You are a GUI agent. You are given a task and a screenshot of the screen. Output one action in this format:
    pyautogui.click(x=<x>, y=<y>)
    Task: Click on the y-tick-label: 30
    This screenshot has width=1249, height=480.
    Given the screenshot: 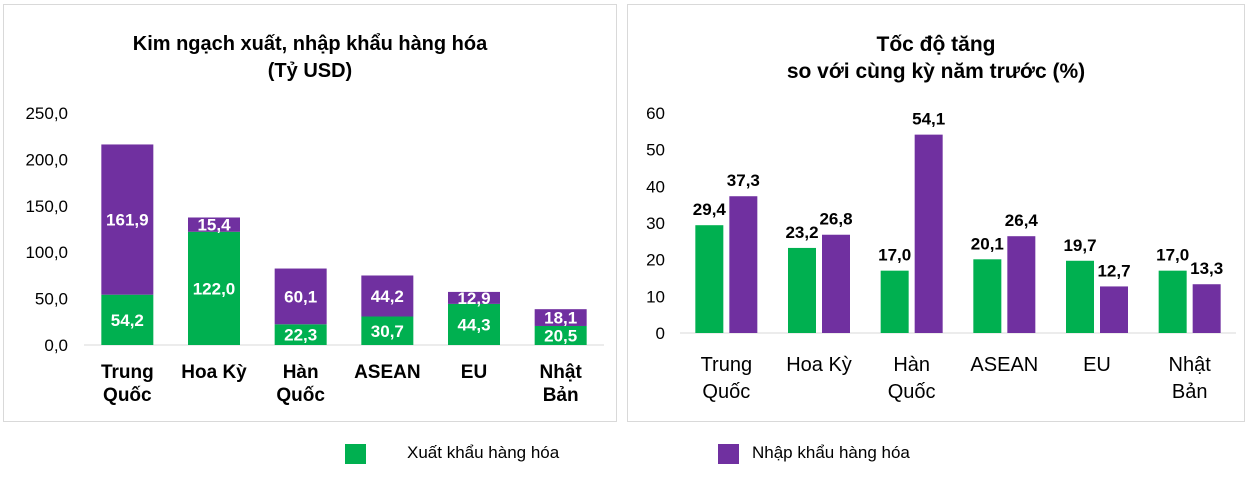 What is the action you would take?
    pyautogui.click(x=655, y=223)
    